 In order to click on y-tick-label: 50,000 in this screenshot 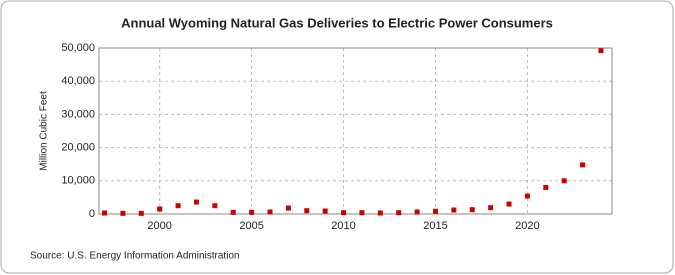, I will do `click(78, 48)`.